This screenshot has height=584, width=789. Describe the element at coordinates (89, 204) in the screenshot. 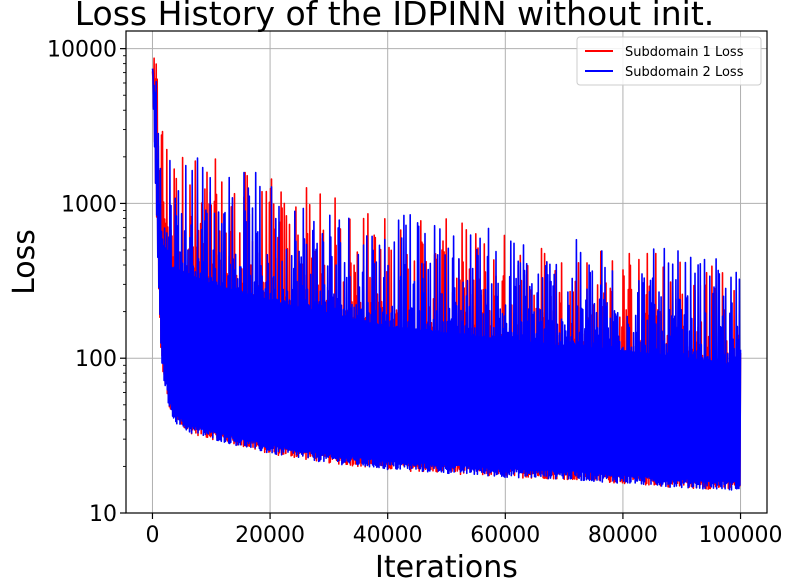

I see `y-tick-label: 1000` at that location.